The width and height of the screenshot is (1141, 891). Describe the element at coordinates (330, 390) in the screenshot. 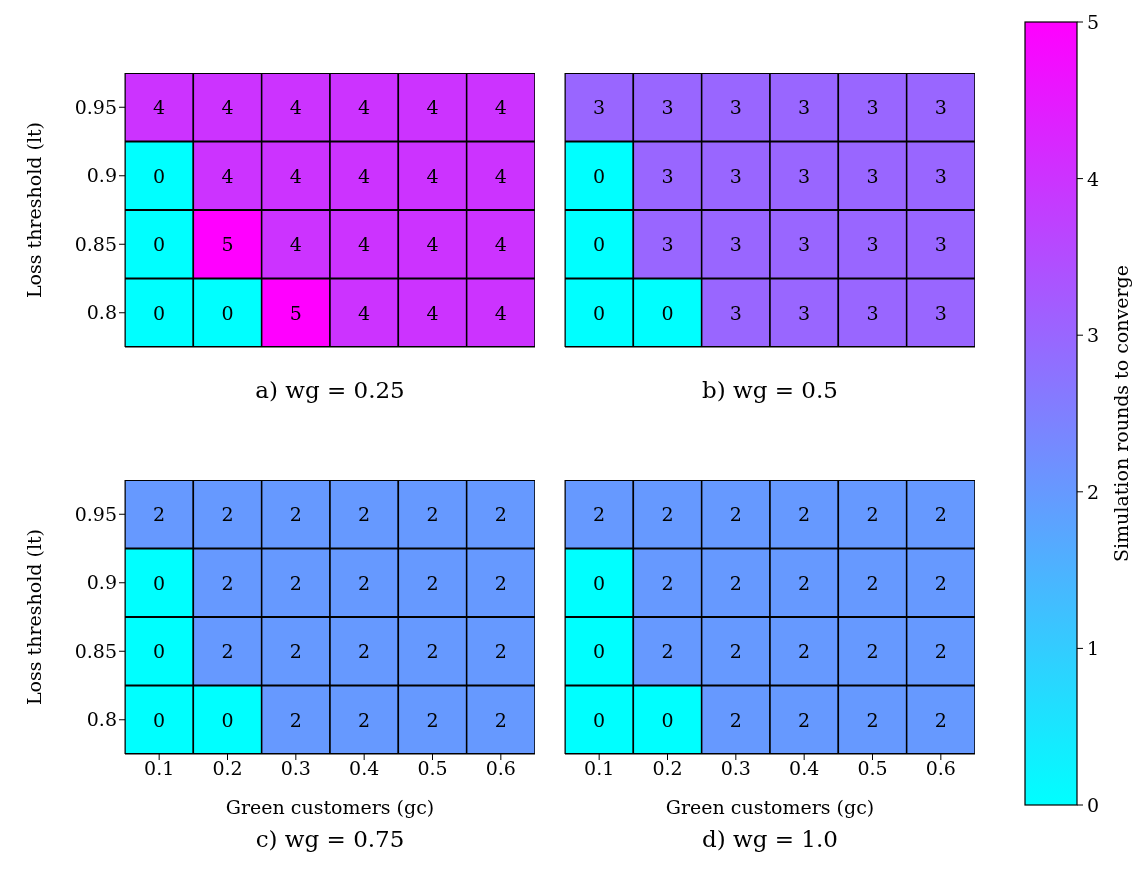

I see `text: a) wg = 0.25` at that location.